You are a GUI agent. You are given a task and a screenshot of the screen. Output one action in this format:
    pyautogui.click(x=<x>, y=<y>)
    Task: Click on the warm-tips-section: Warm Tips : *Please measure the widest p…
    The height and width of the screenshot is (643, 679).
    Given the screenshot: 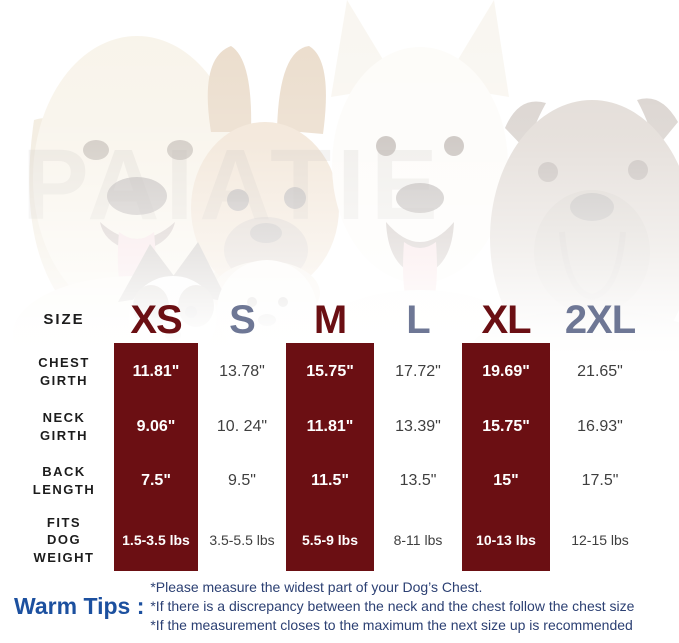 What is the action you would take?
    pyautogui.click(x=344, y=606)
    